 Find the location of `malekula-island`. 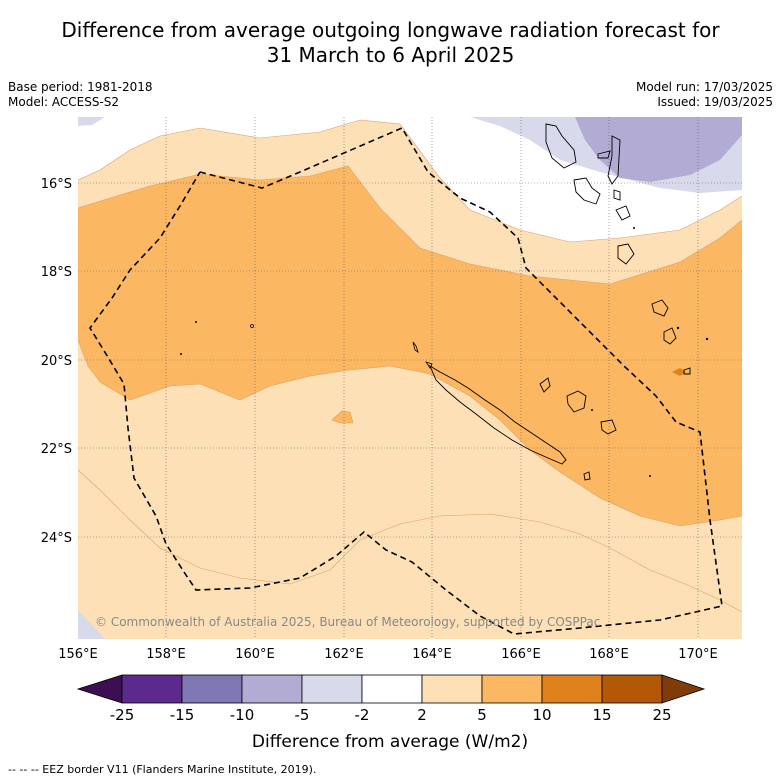

malekula-island is located at coordinates (587, 191).